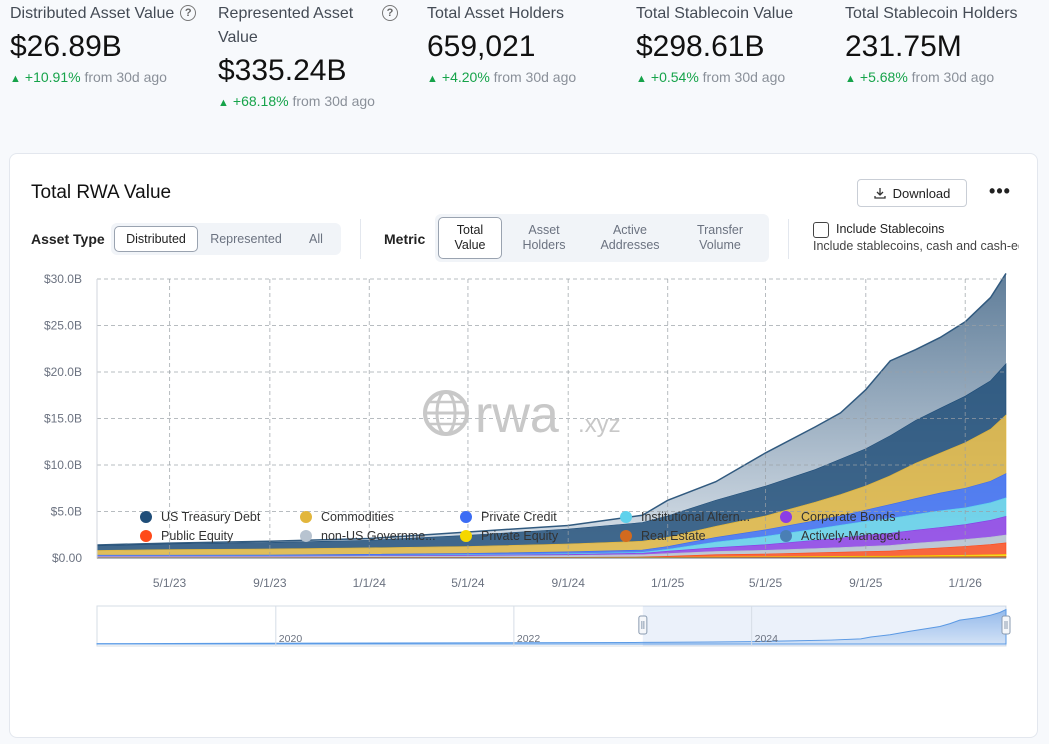  I want to click on legend-item: Private Credit, so click(508, 517).